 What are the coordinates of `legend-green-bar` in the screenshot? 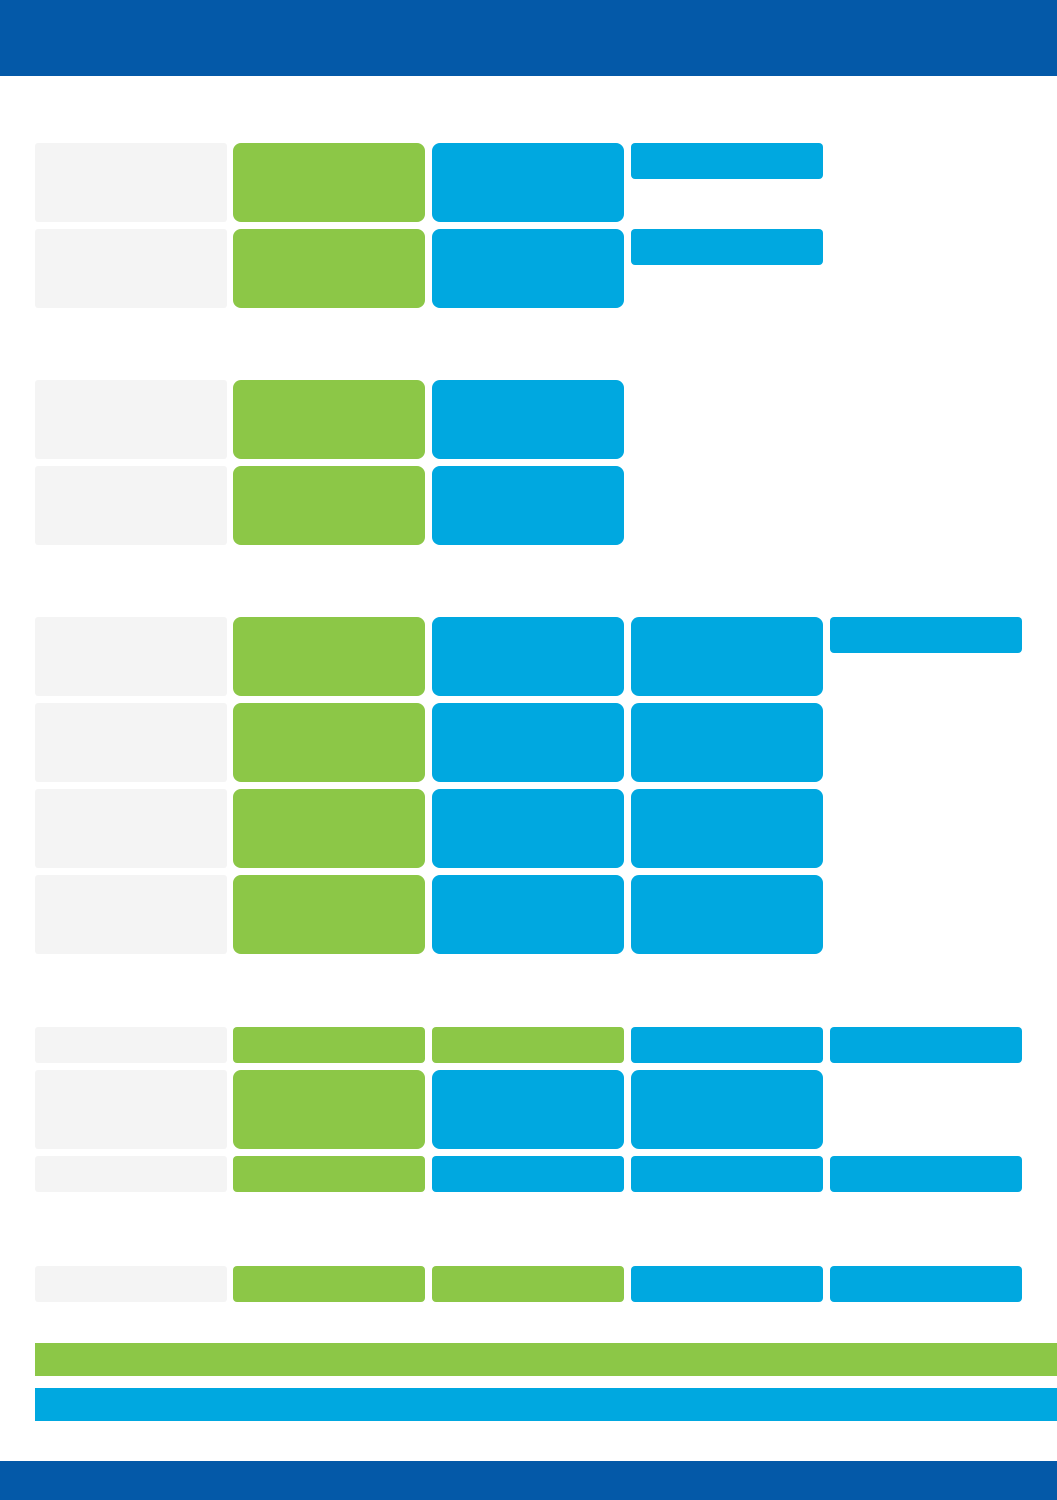 It's located at (546, 1359).